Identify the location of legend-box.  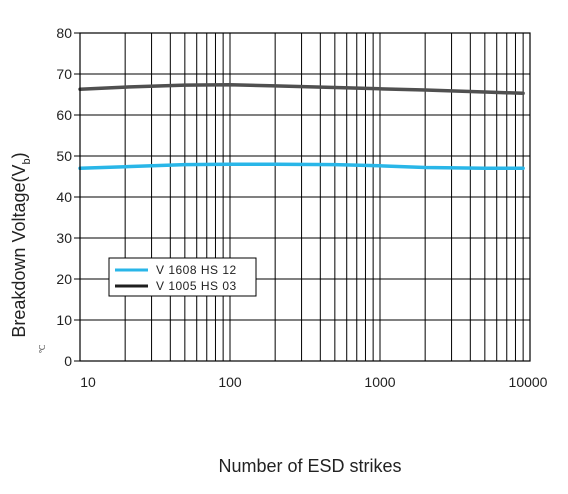
(182, 277).